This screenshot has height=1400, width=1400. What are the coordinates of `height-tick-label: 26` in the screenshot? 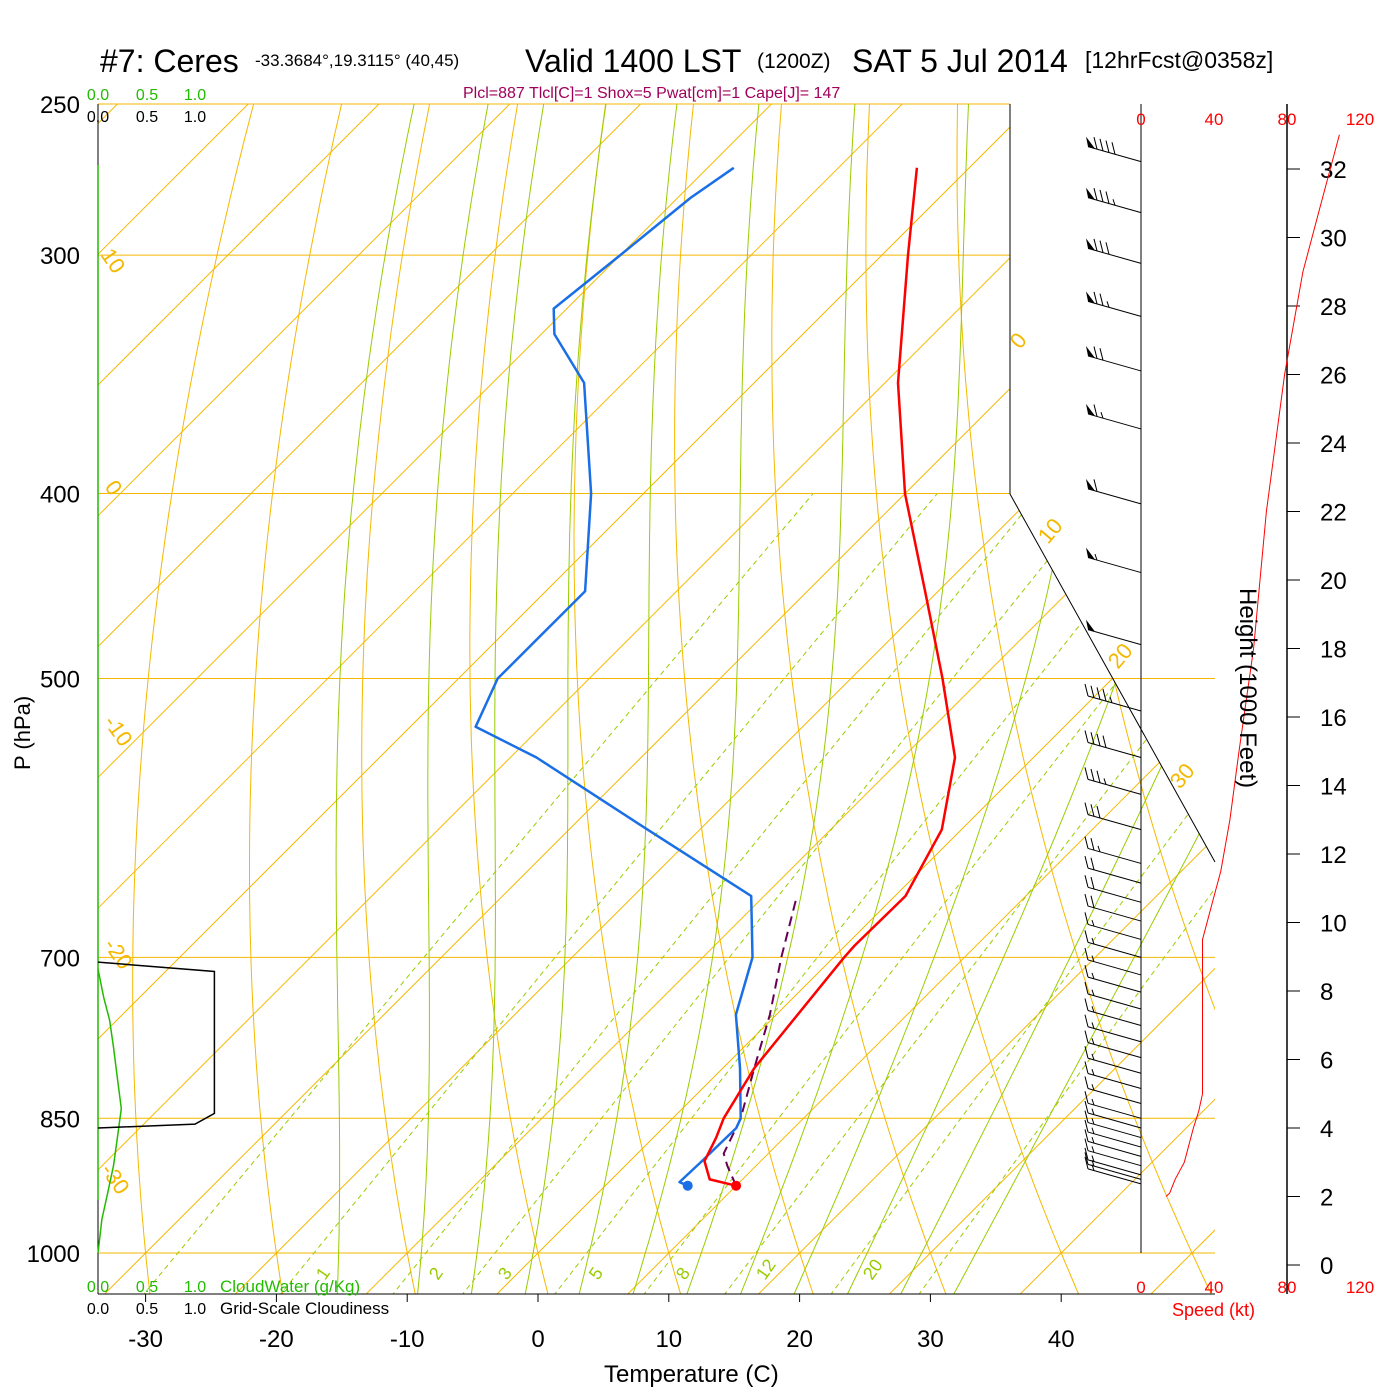 It's located at (1333, 376).